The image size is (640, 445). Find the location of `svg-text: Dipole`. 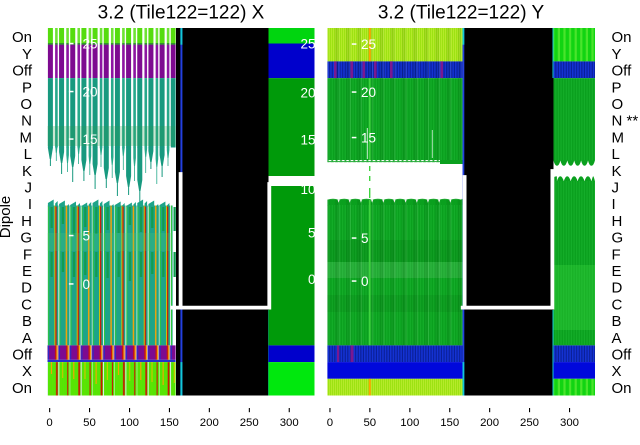

svg-text: Dipole is located at coordinates (7, 217).